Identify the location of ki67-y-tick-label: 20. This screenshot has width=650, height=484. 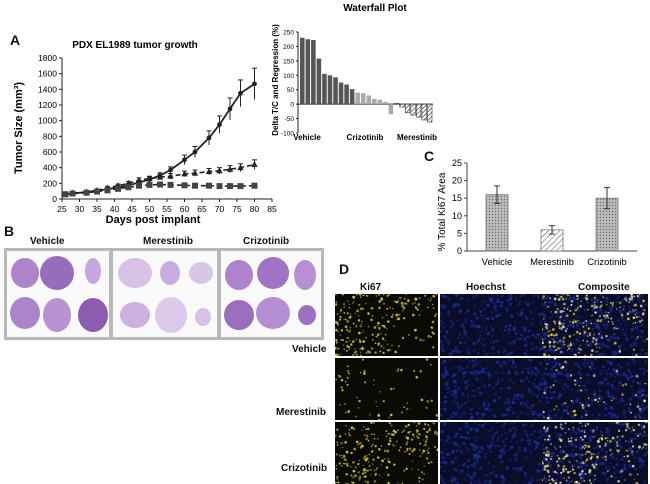
(457, 181).